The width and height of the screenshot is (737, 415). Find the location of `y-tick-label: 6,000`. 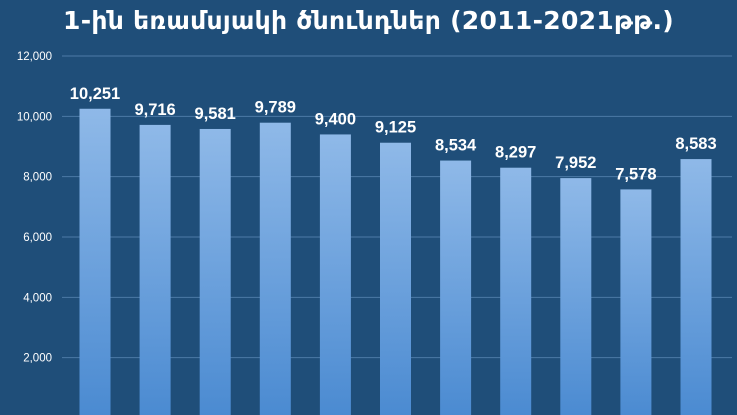

y-tick-label: 6,000 is located at coordinates (37, 238).